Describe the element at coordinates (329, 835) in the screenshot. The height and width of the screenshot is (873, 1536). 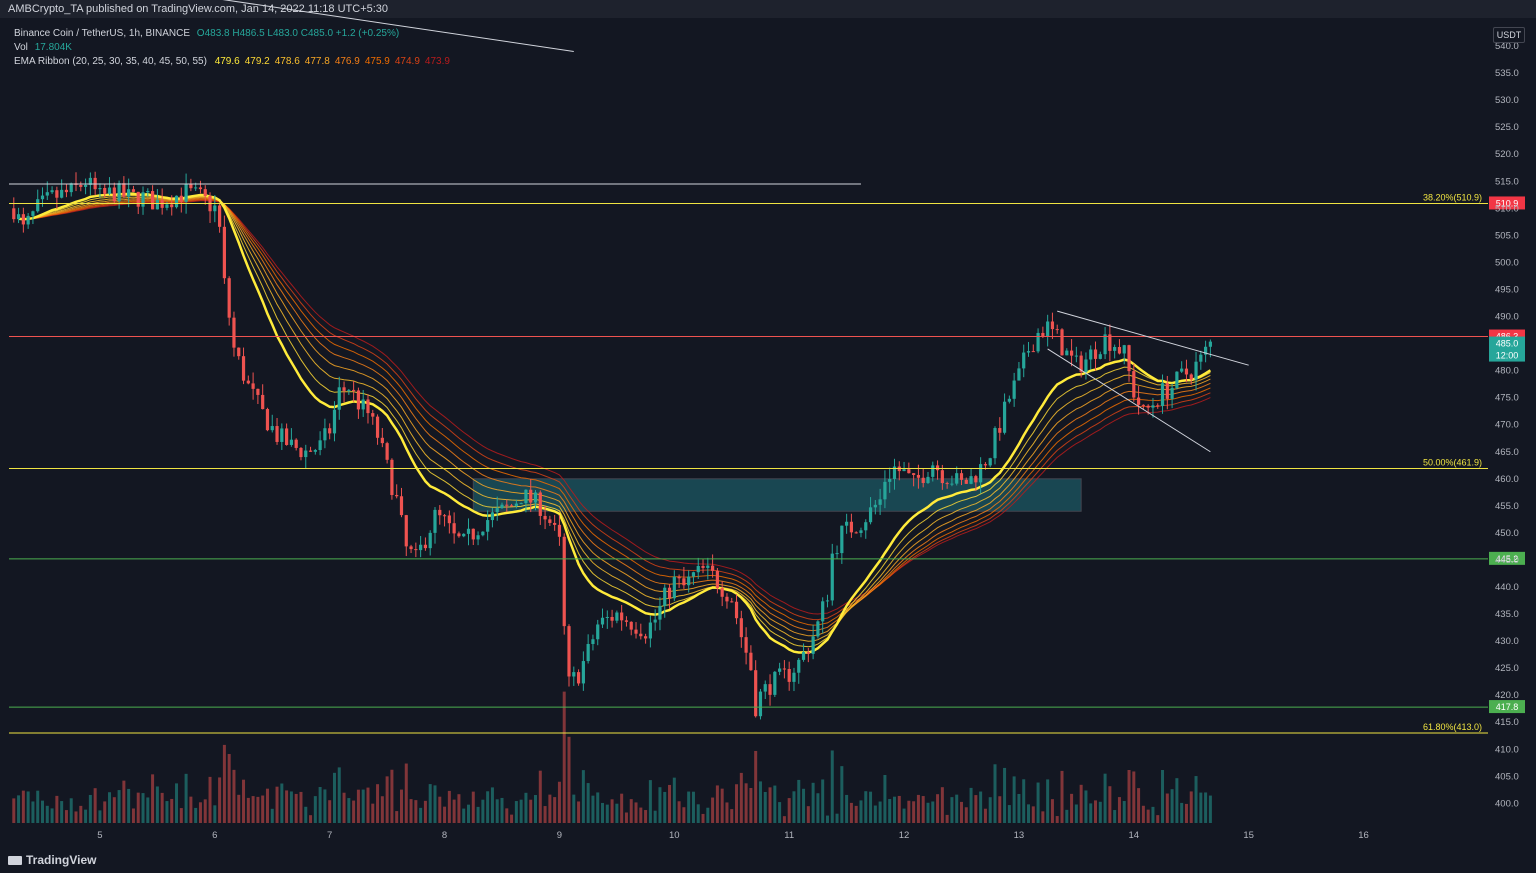
I see `x-tick-label: 7` at that location.